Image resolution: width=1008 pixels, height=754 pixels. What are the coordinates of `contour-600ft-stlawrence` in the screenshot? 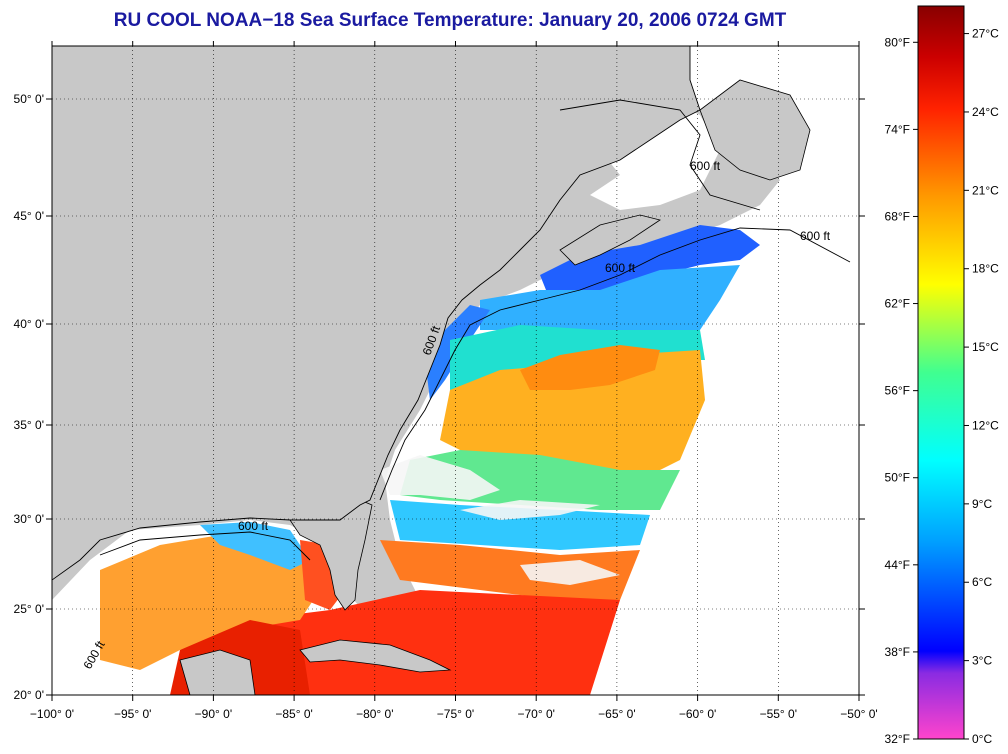 It's located at (660, 155).